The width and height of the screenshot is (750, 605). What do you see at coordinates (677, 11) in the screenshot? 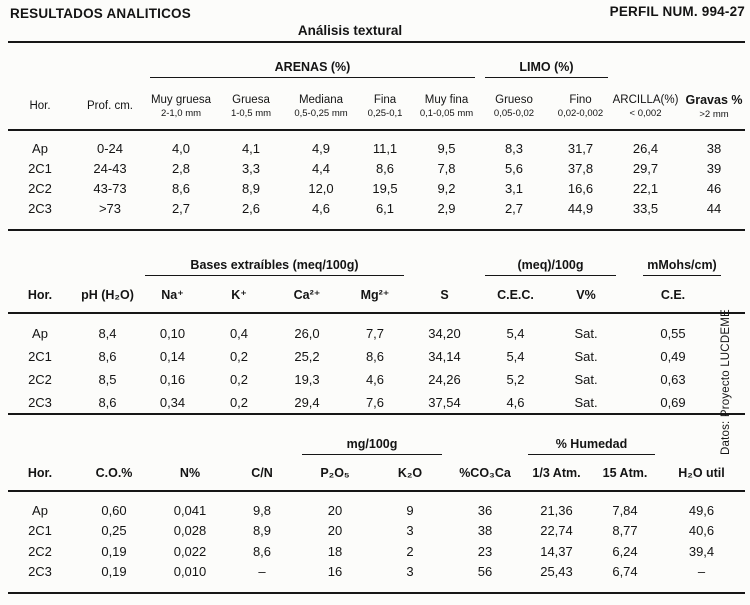
I see `profile-number: PERFIL NUM. 994-27` at bounding box center [677, 11].